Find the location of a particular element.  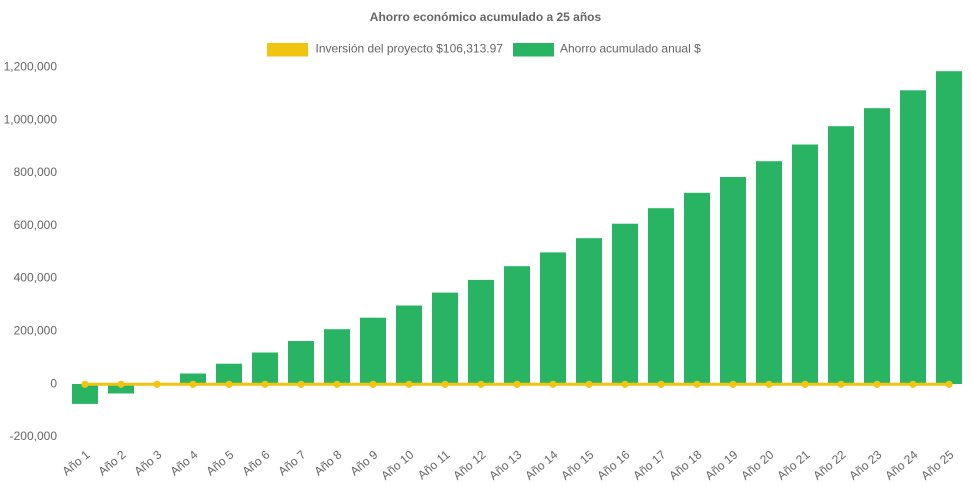

svg-text: 200,000 is located at coordinates (36, 331).